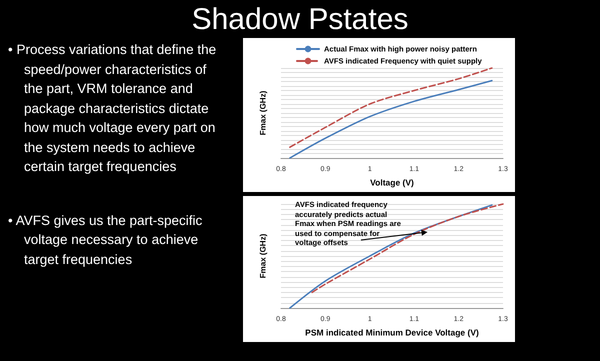  Describe the element at coordinates (392, 182) in the screenshot. I see `x-axis-title: Voltage (V)` at that location.